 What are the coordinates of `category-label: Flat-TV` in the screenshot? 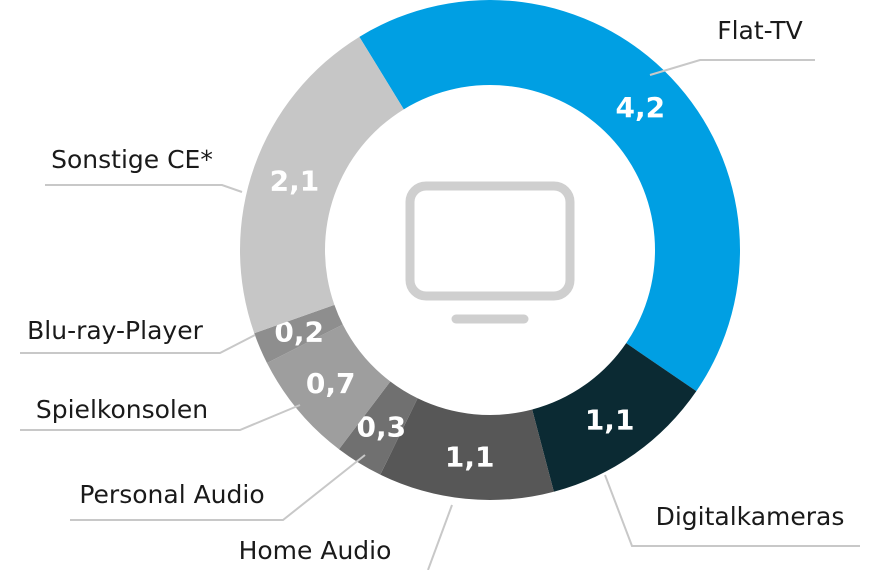 It's located at (760, 30).